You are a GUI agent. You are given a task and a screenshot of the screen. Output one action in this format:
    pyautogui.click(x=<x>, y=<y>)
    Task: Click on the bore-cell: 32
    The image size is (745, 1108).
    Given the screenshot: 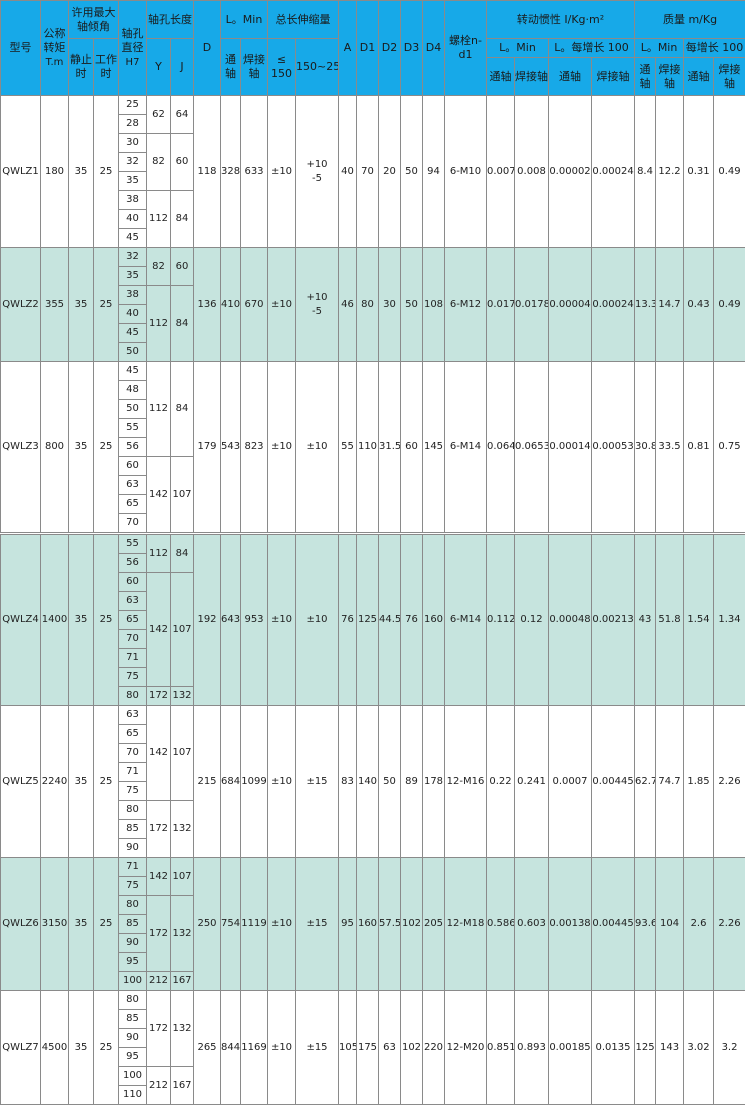 What is the action you would take?
    pyautogui.click(x=132, y=257)
    